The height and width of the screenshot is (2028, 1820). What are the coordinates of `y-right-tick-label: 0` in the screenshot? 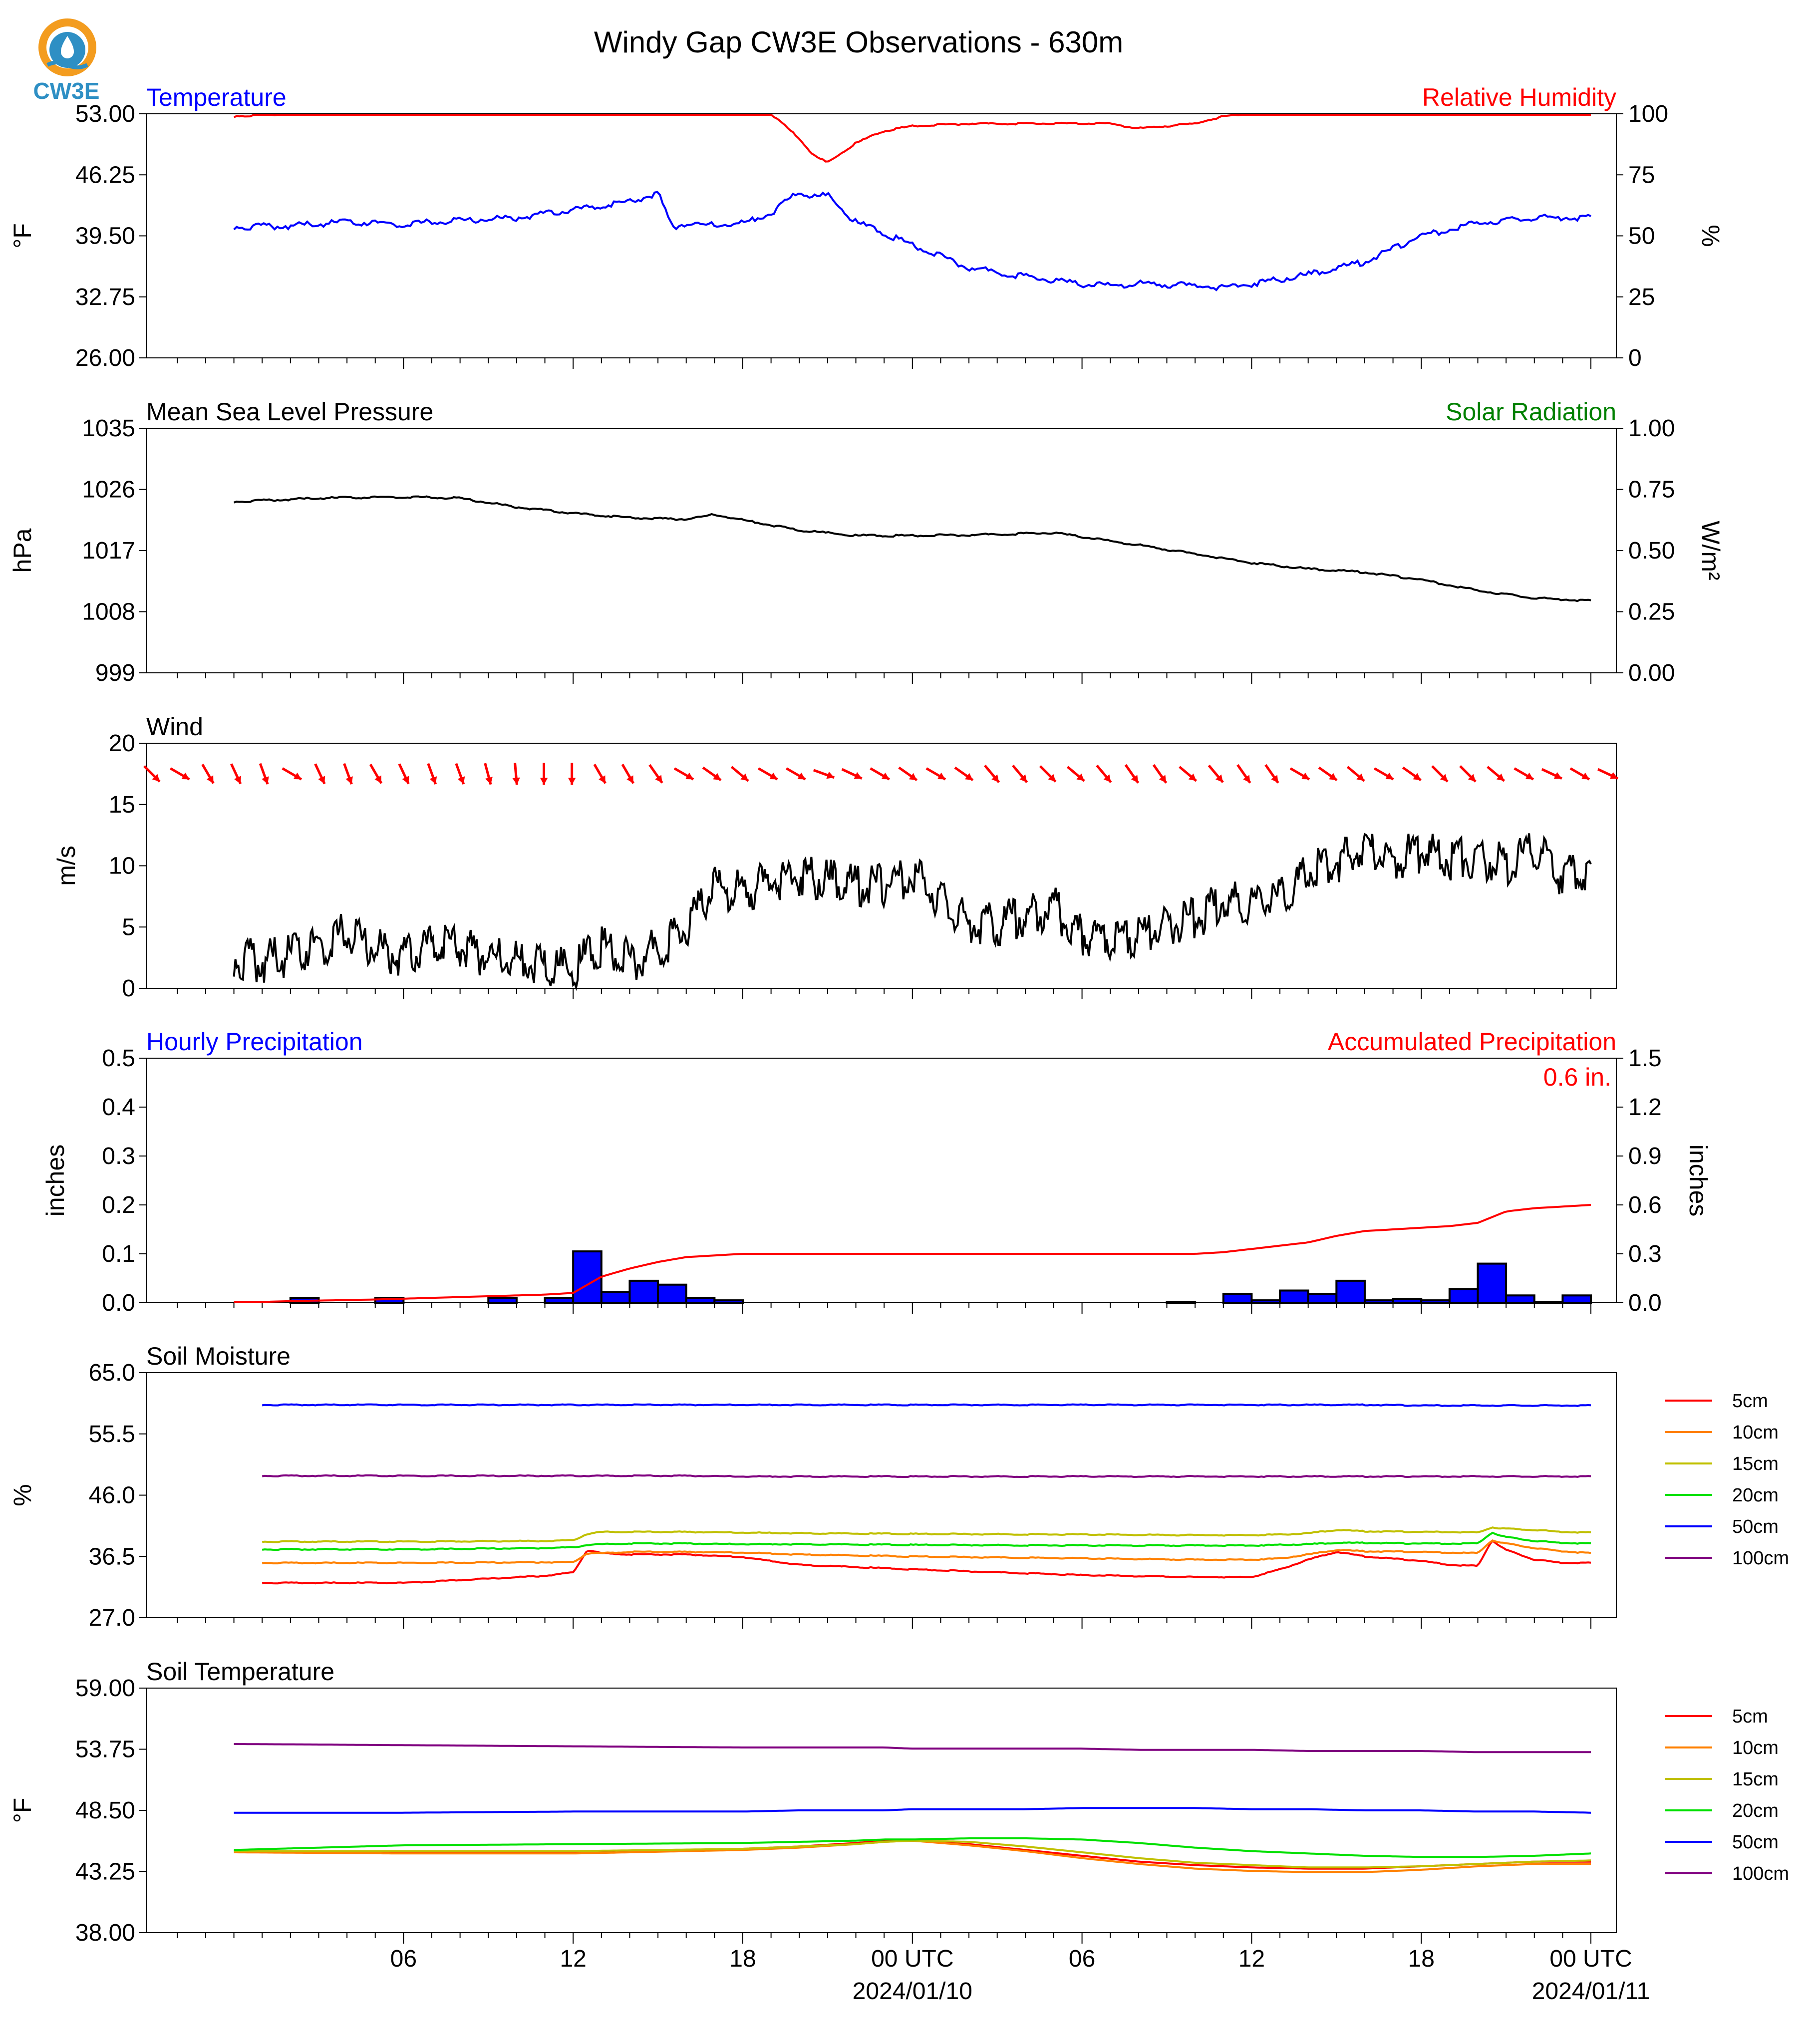 It's located at (1635, 358).